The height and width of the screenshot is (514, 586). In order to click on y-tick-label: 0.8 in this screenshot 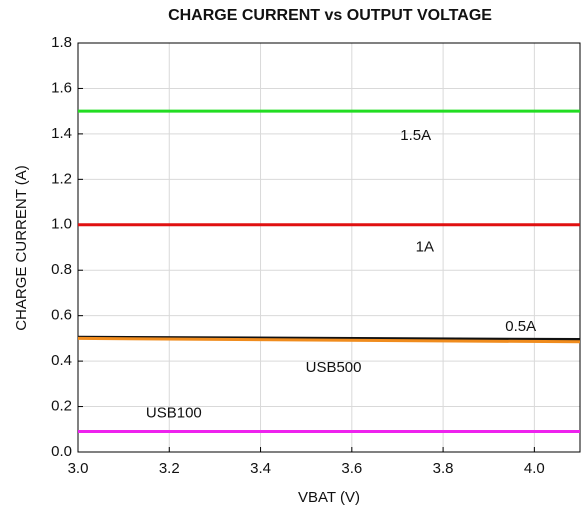, I will do `click(61, 269)`.